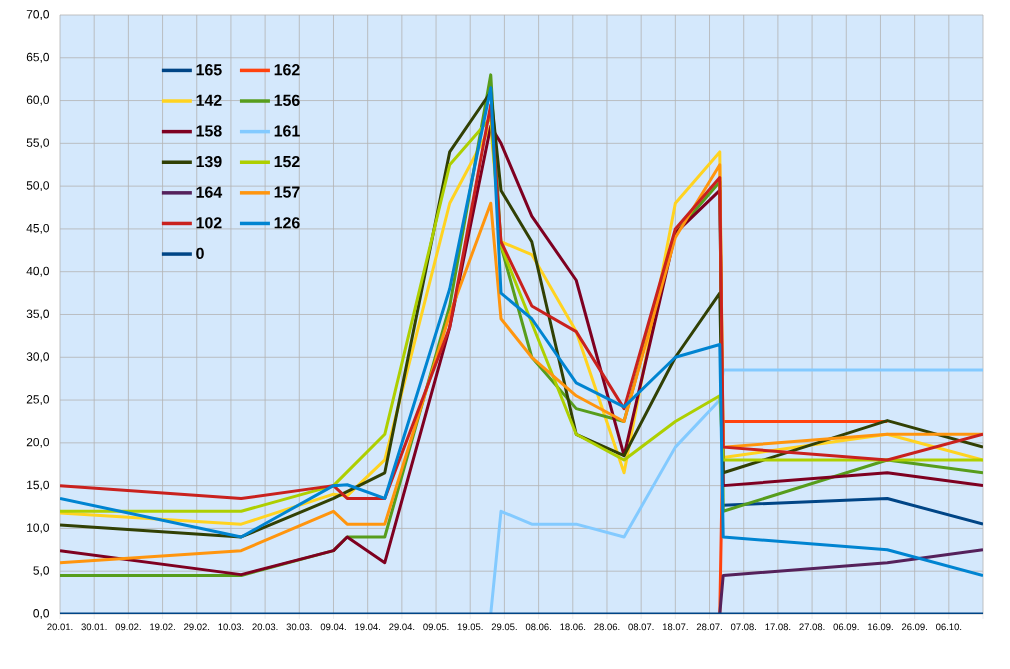 The width and height of the screenshot is (1010, 669). Describe the element at coordinates (743, 627) in the screenshot. I see `x-tick-label: 07.08.` at that location.